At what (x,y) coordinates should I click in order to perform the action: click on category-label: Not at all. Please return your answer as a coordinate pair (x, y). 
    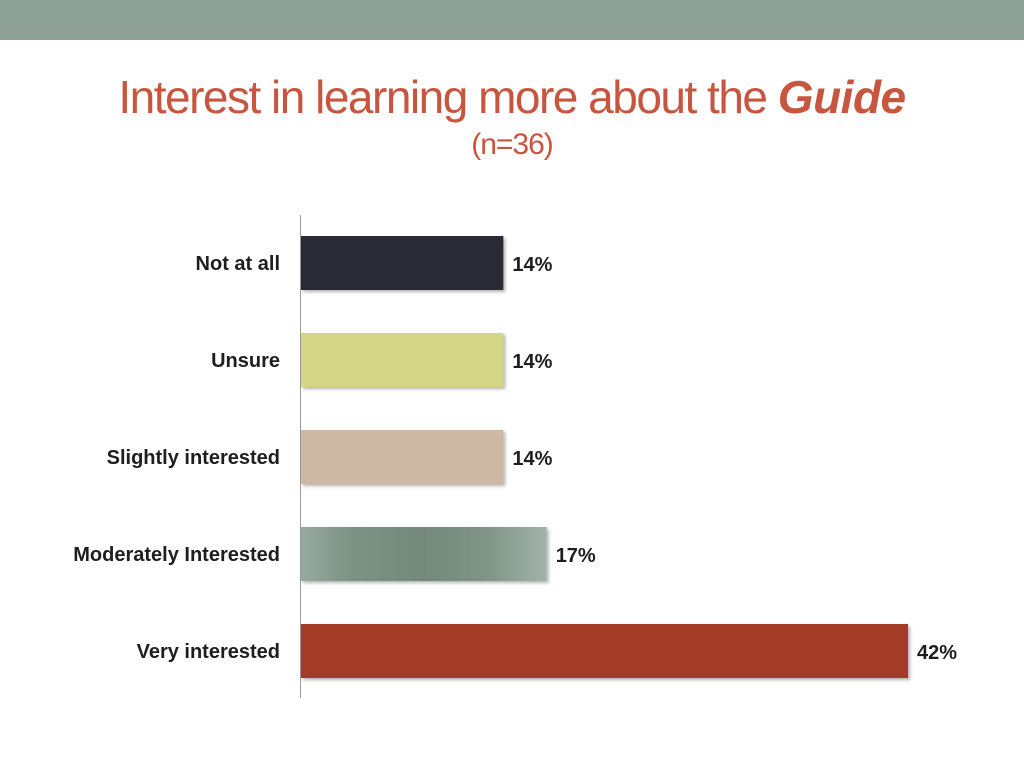
    Looking at the image, I should click on (238, 264).